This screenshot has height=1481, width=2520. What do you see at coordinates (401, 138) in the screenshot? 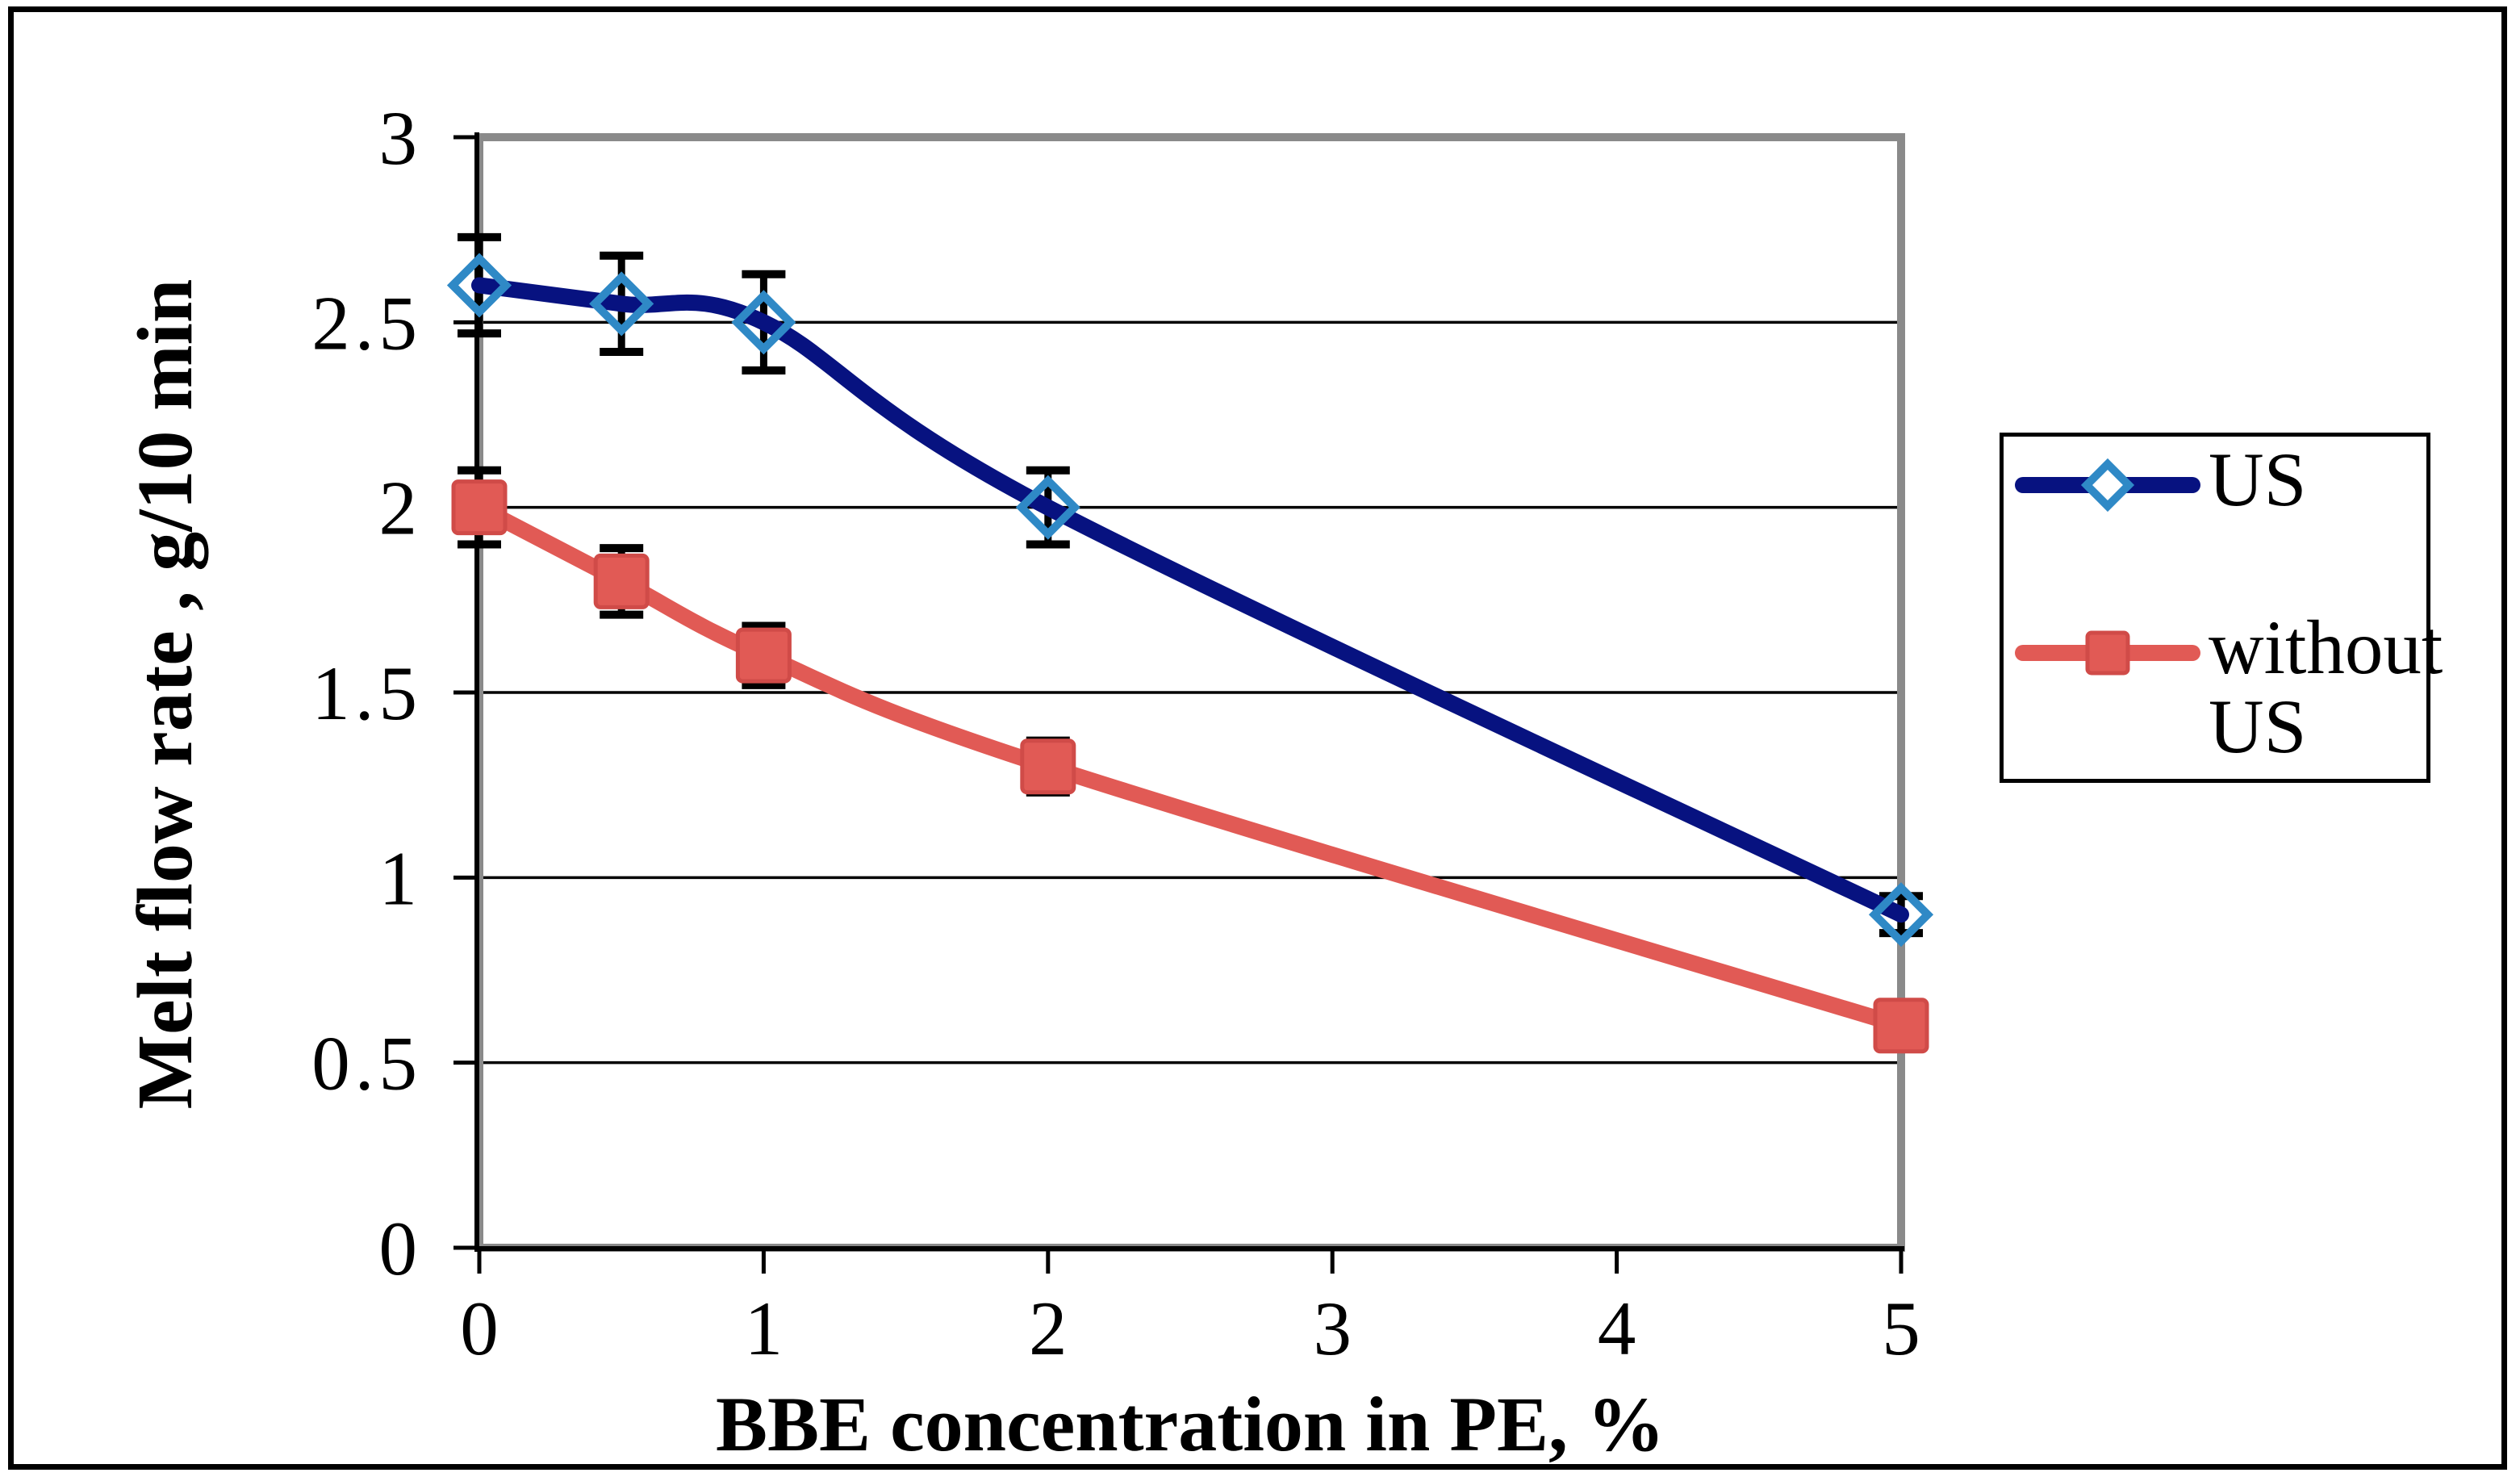
I see `y-tick-label: 3` at bounding box center [401, 138].